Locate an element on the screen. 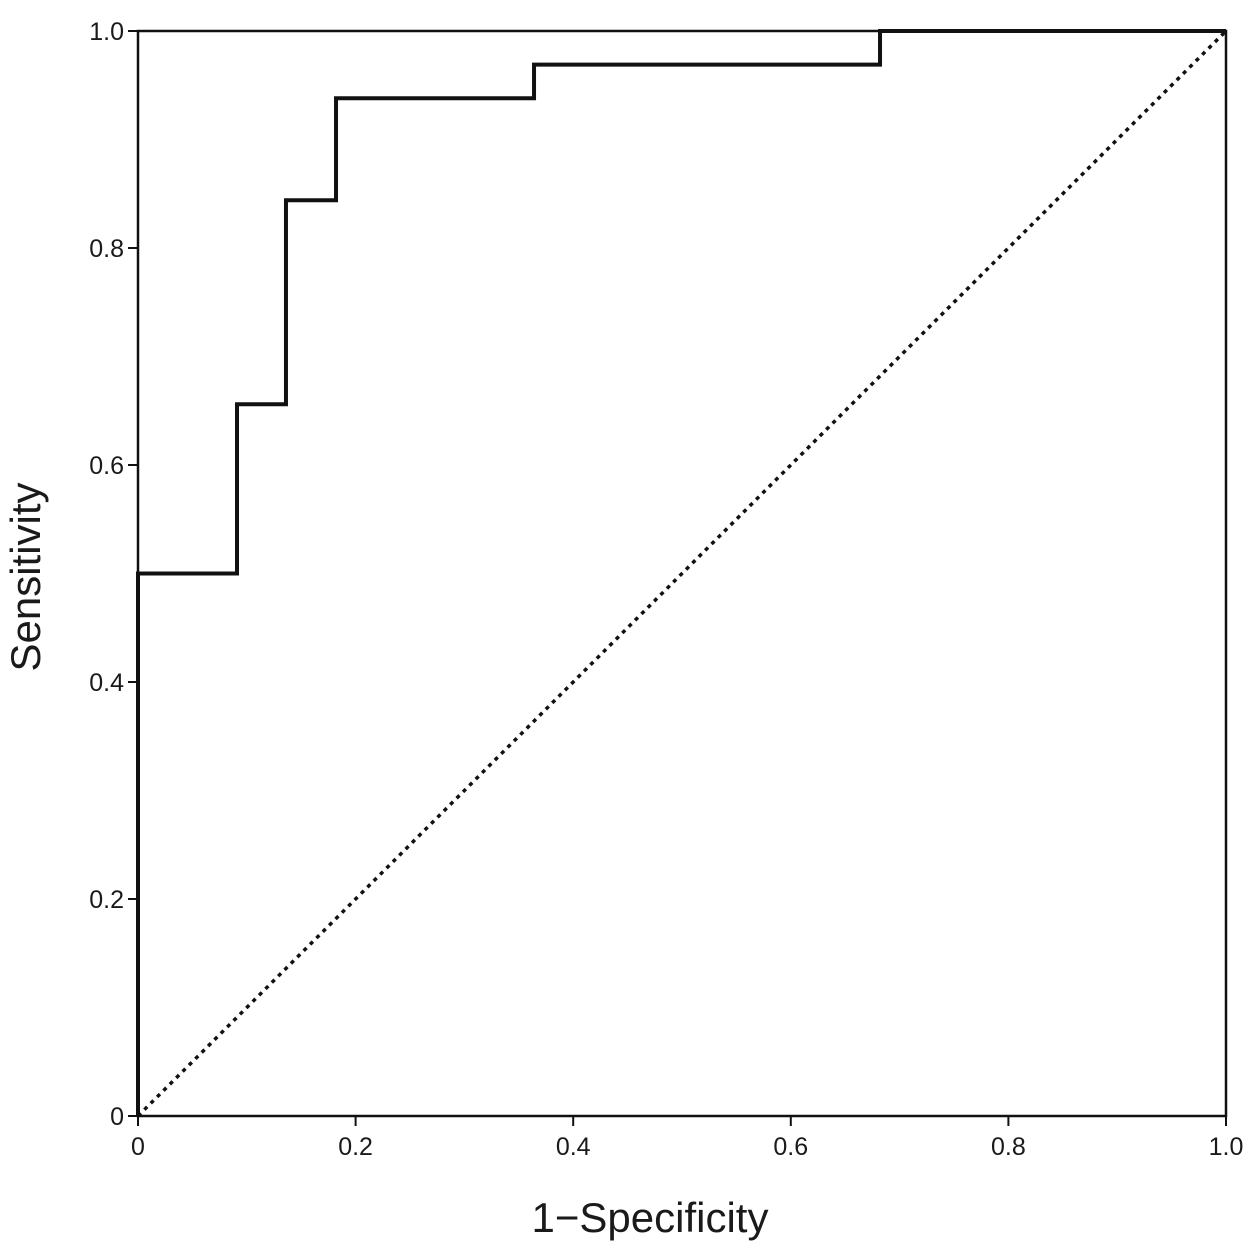  x-tick-label-2: 0.4 is located at coordinates (573, 1147).